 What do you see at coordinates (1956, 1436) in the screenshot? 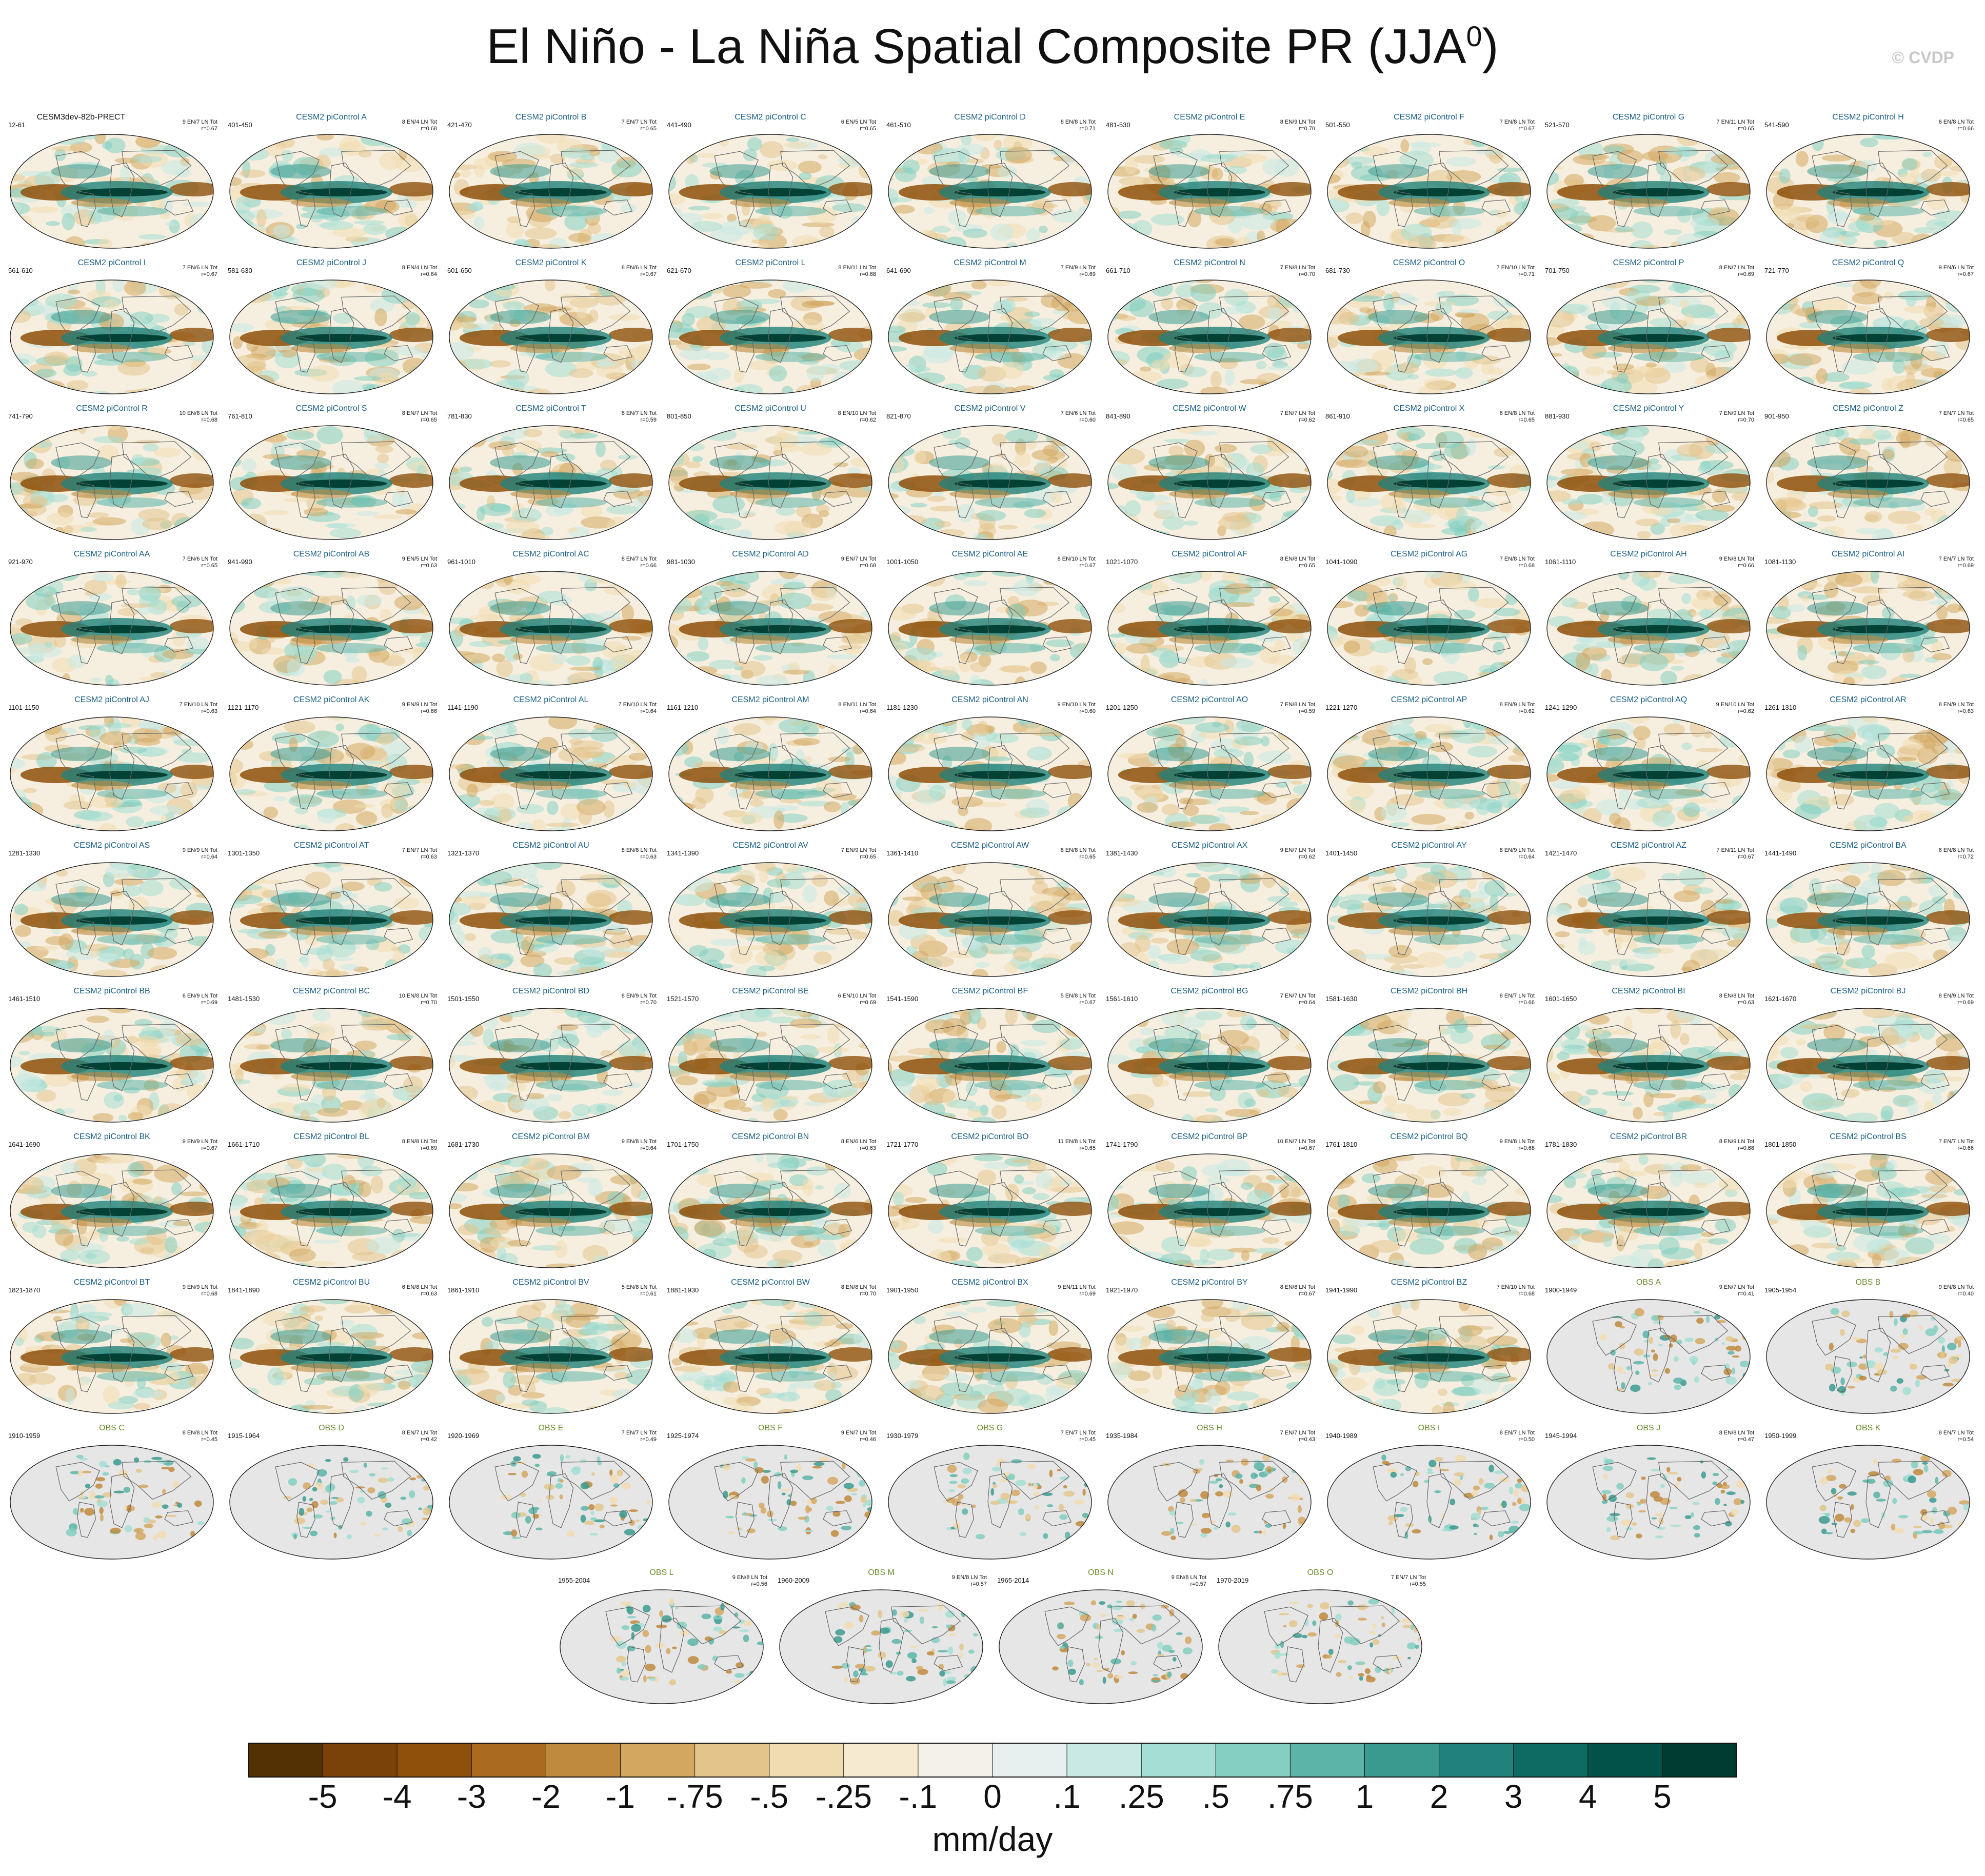
I see `panel-stats: 8 EN/7 LN Tot r=0.54` at bounding box center [1956, 1436].